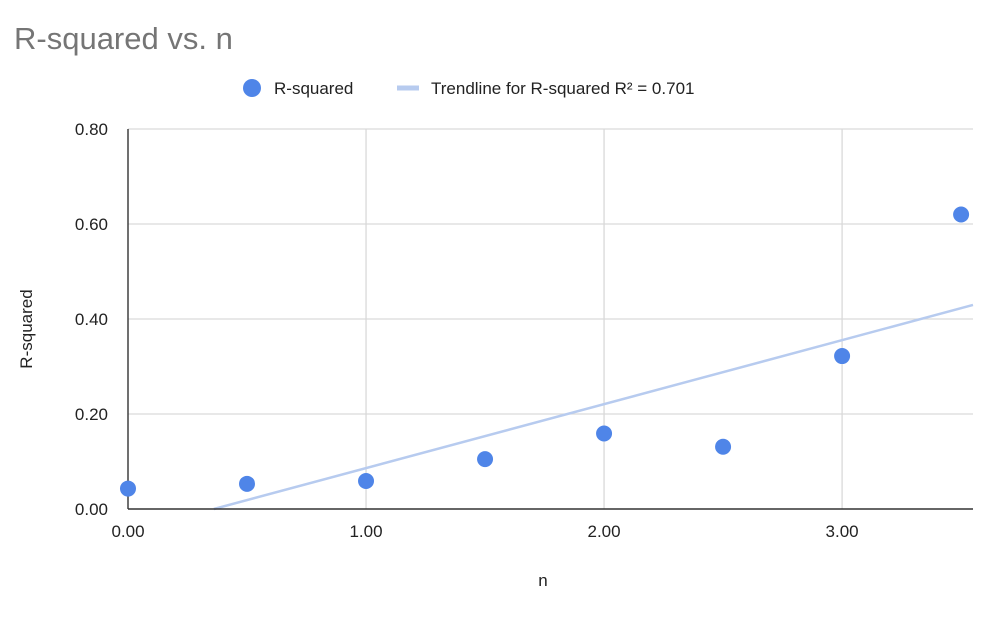 The image size is (1000, 617). Describe the element at coordinates (365, 531) in the screenshot. I see `x-tick-label: 1.00` at that location.